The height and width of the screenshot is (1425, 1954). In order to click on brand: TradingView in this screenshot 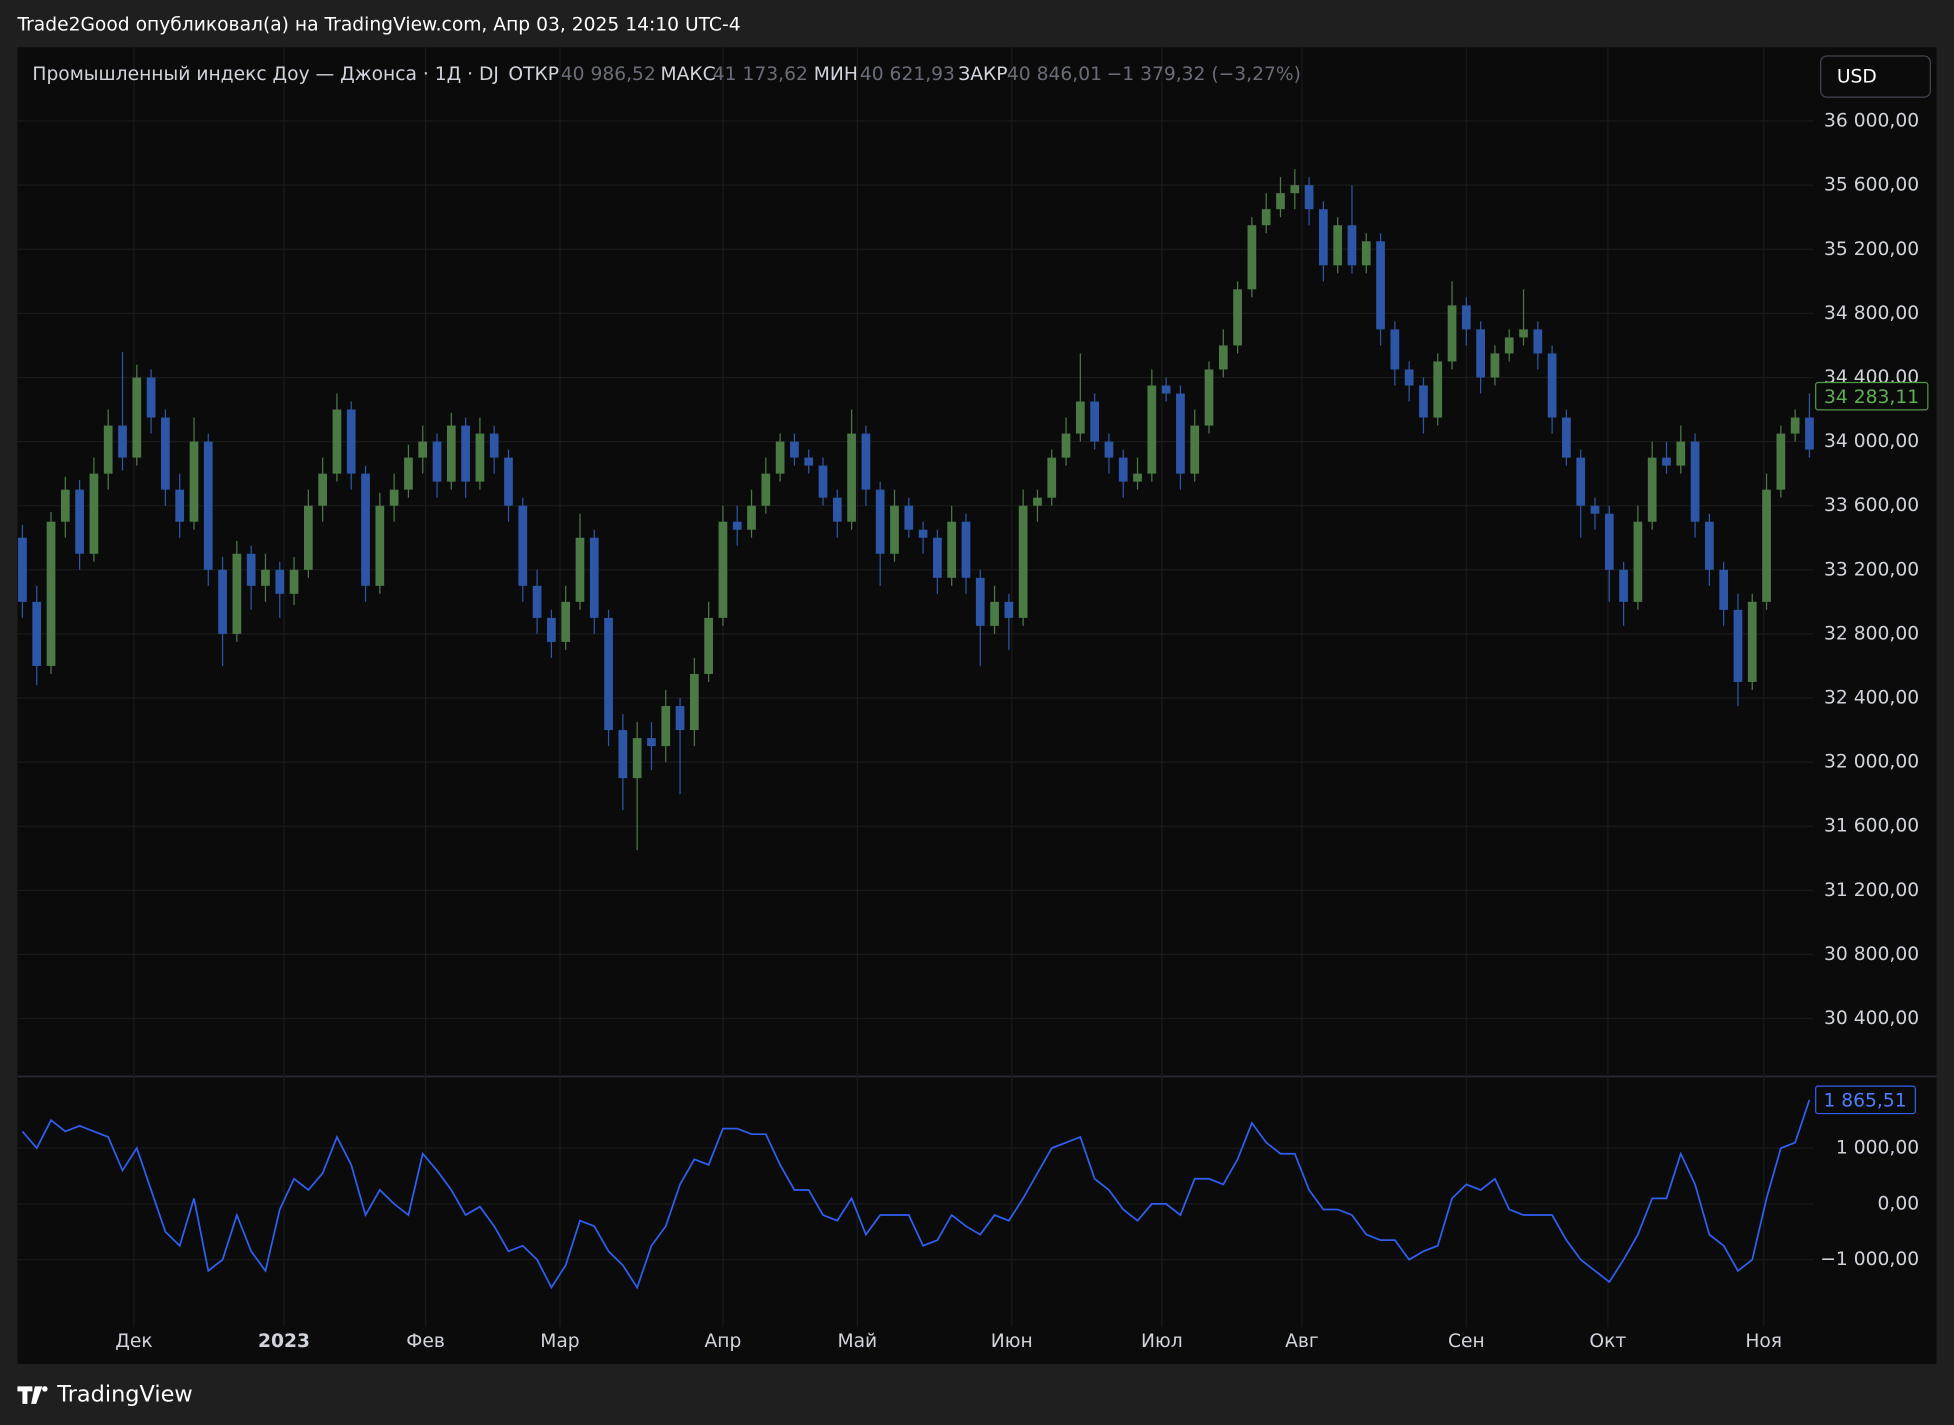, I will do `click(124, 1395)`.